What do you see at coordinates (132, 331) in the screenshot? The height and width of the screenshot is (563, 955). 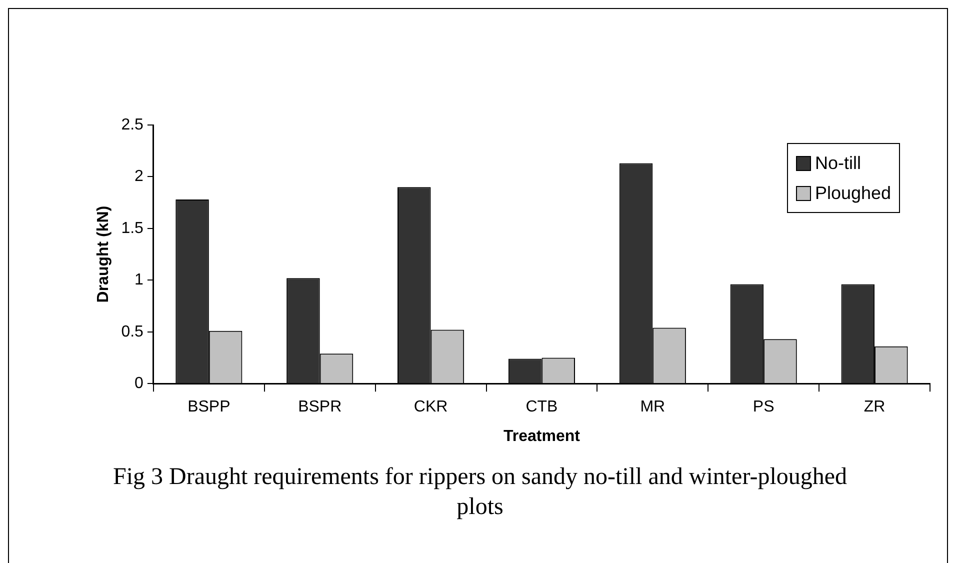 I see `y-tick-label: 0.5` at bounding box center [132, 331].